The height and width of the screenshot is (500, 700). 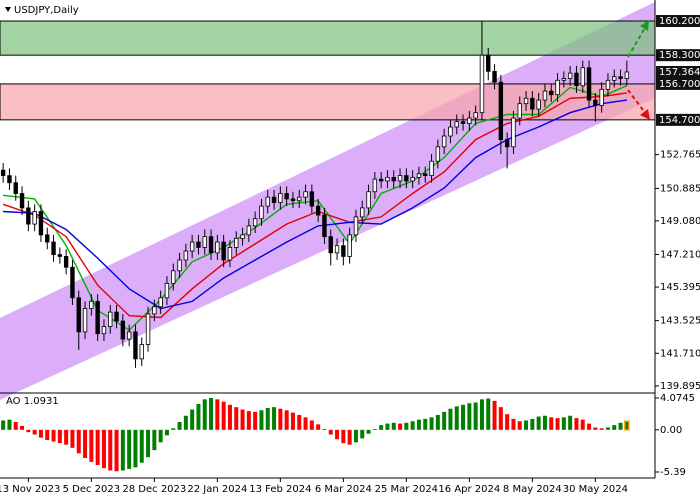 I want to click on x-tick-label: 13 Feb 2024, so click(x=280, y=489).